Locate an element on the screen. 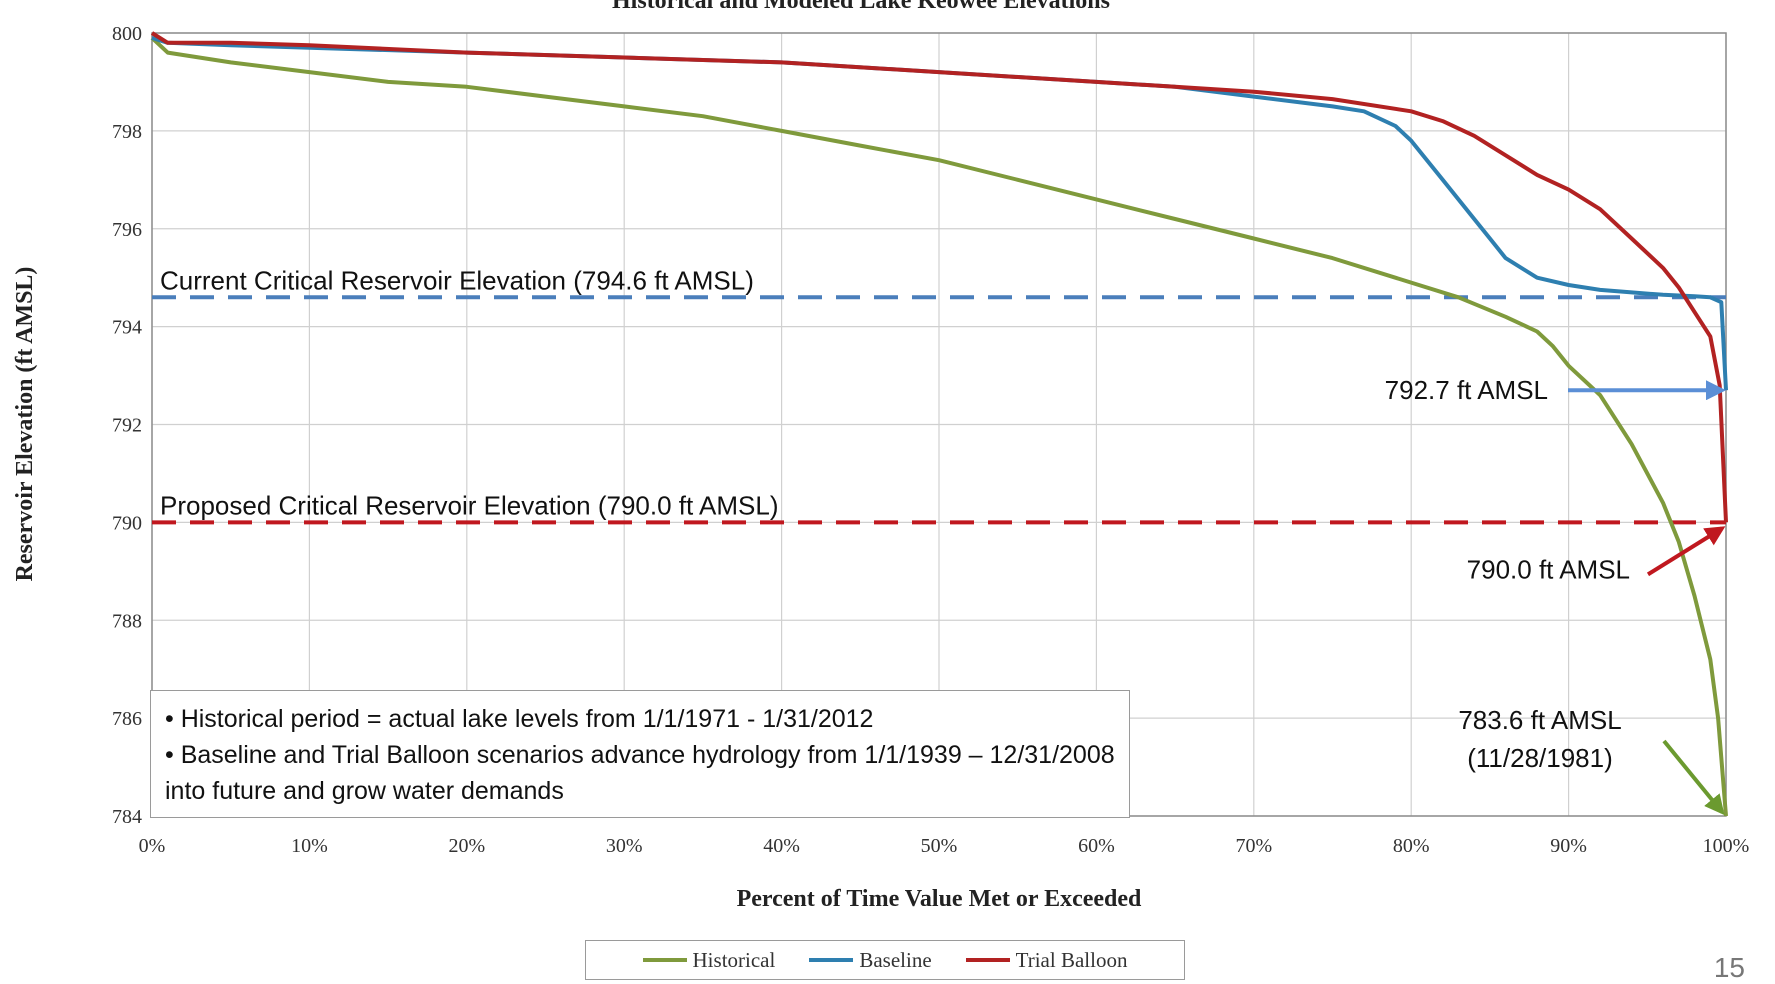 This screenshot has width=1775, height=984. page-number: 15 is located at coordinates (1729, 967).